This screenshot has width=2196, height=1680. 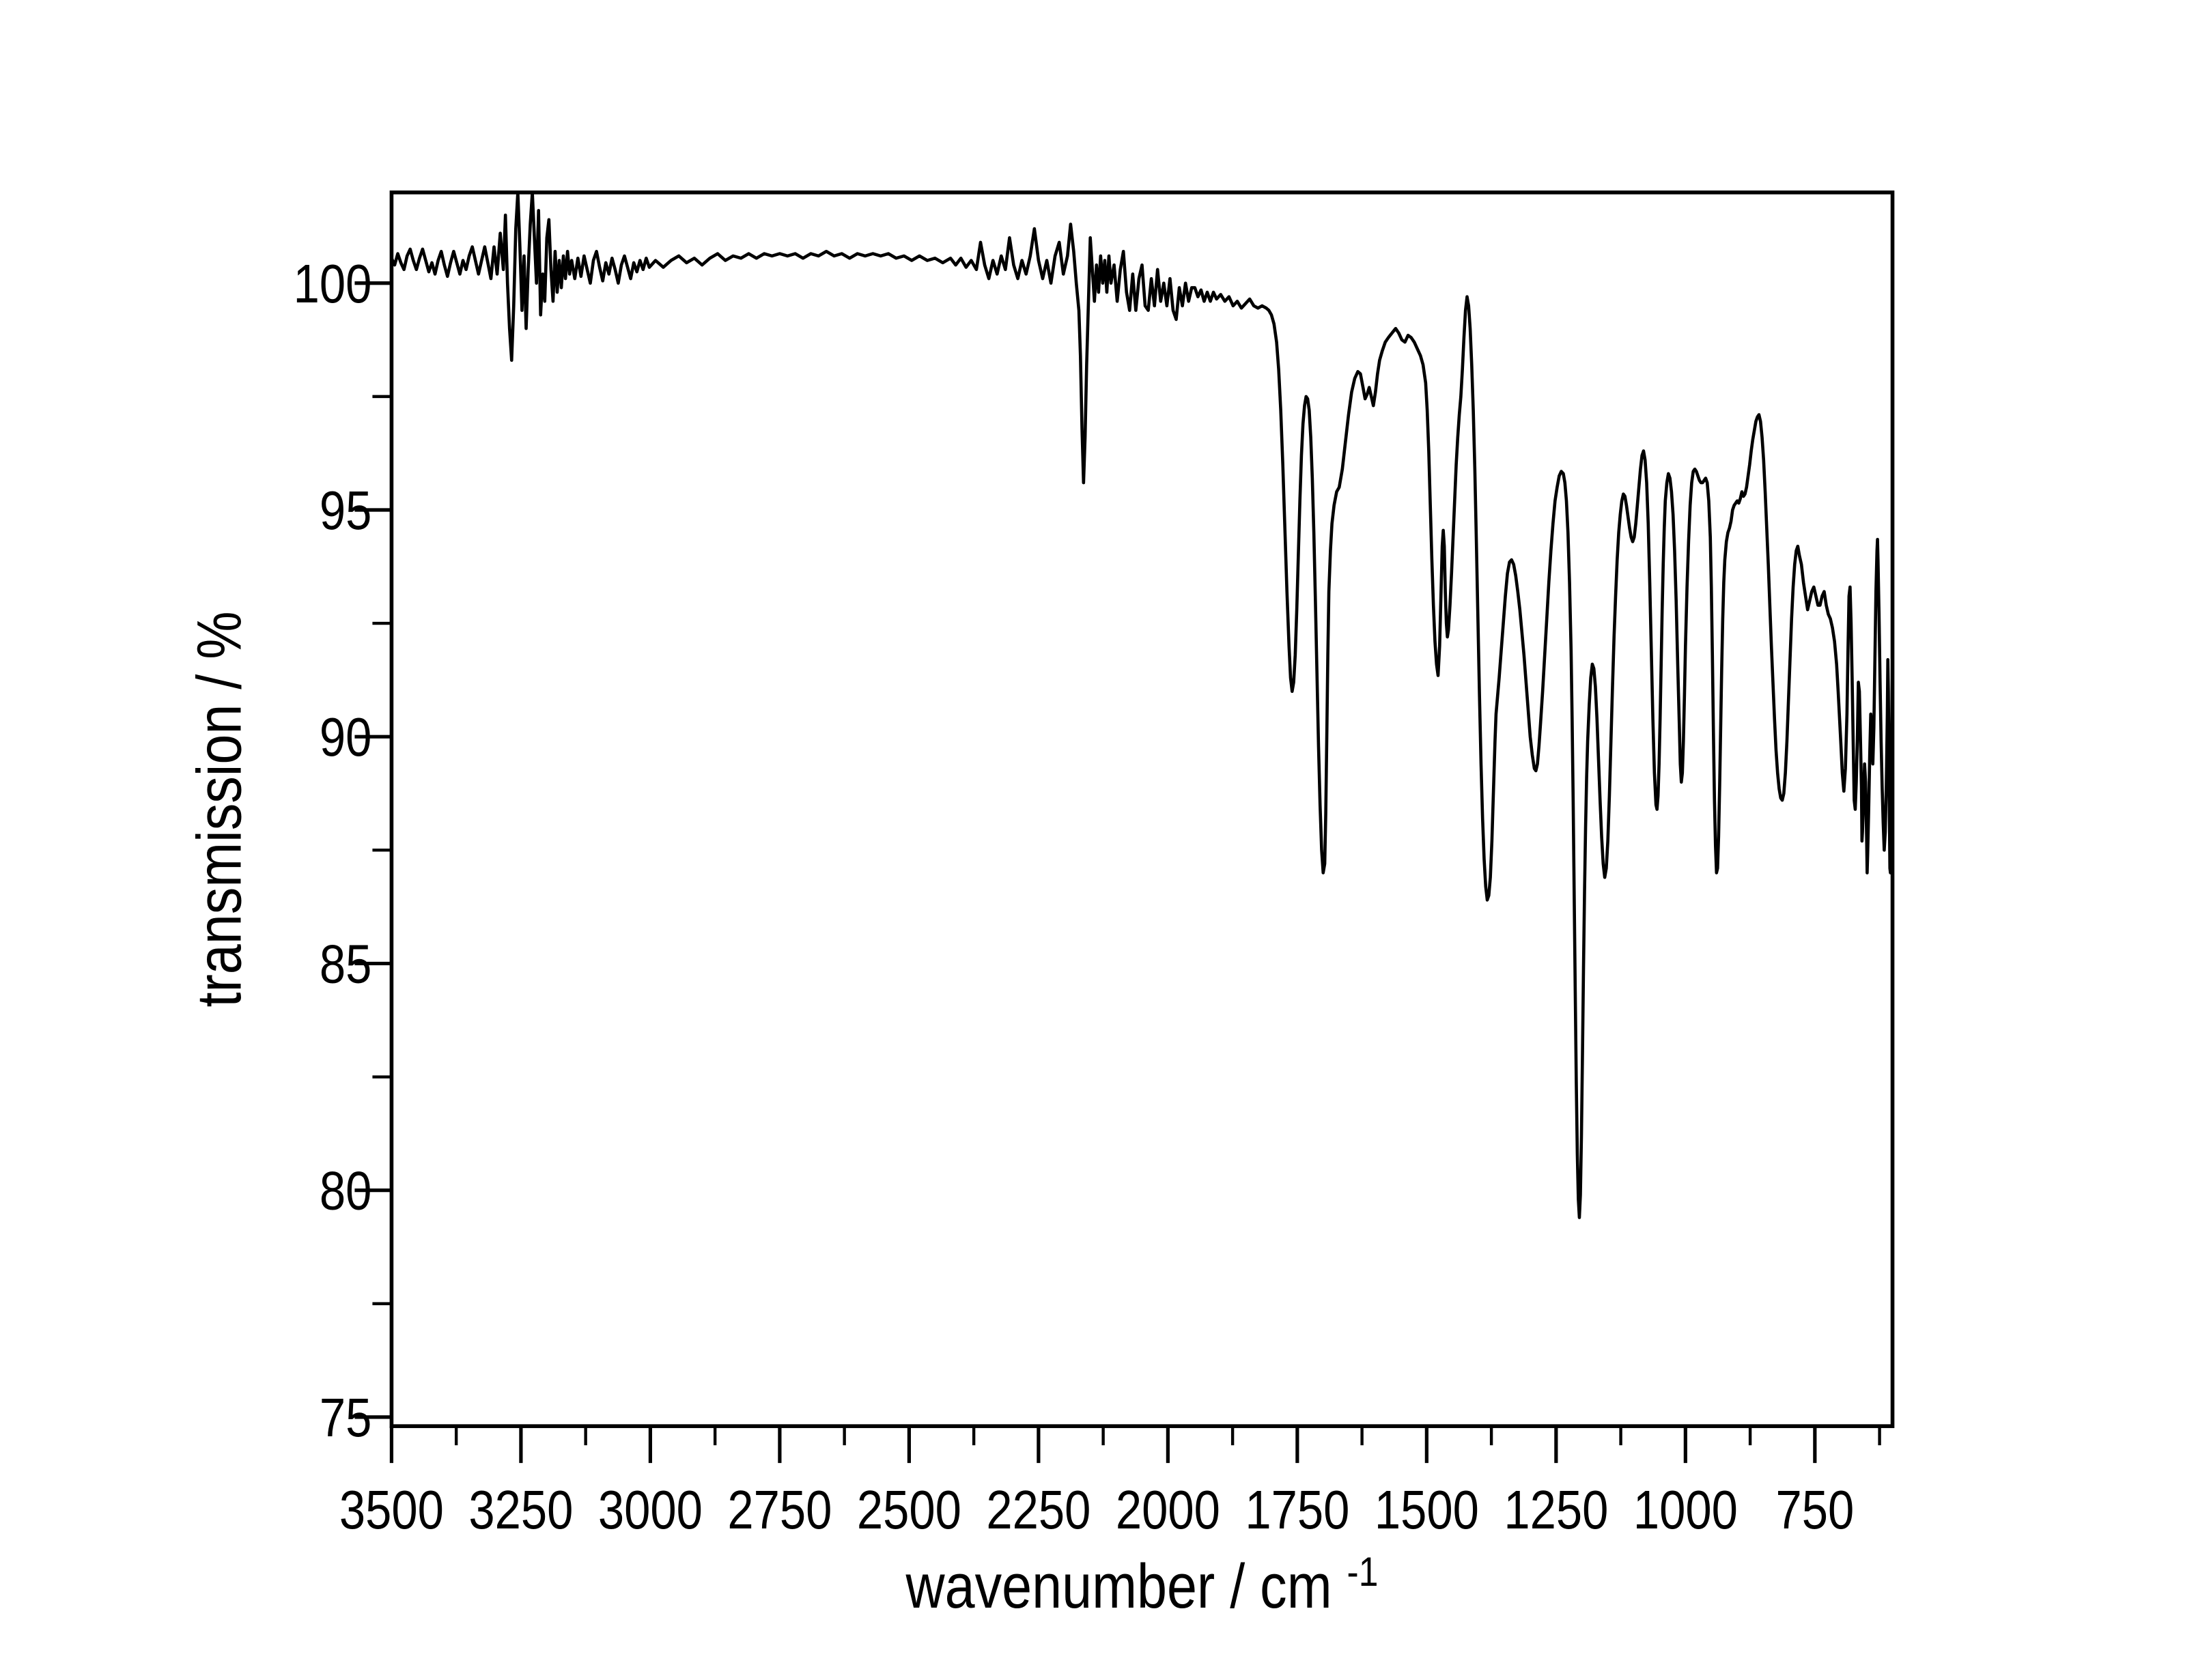 I want to click on x-tick-label-group: 2000, so click(x=1168, y=1509).